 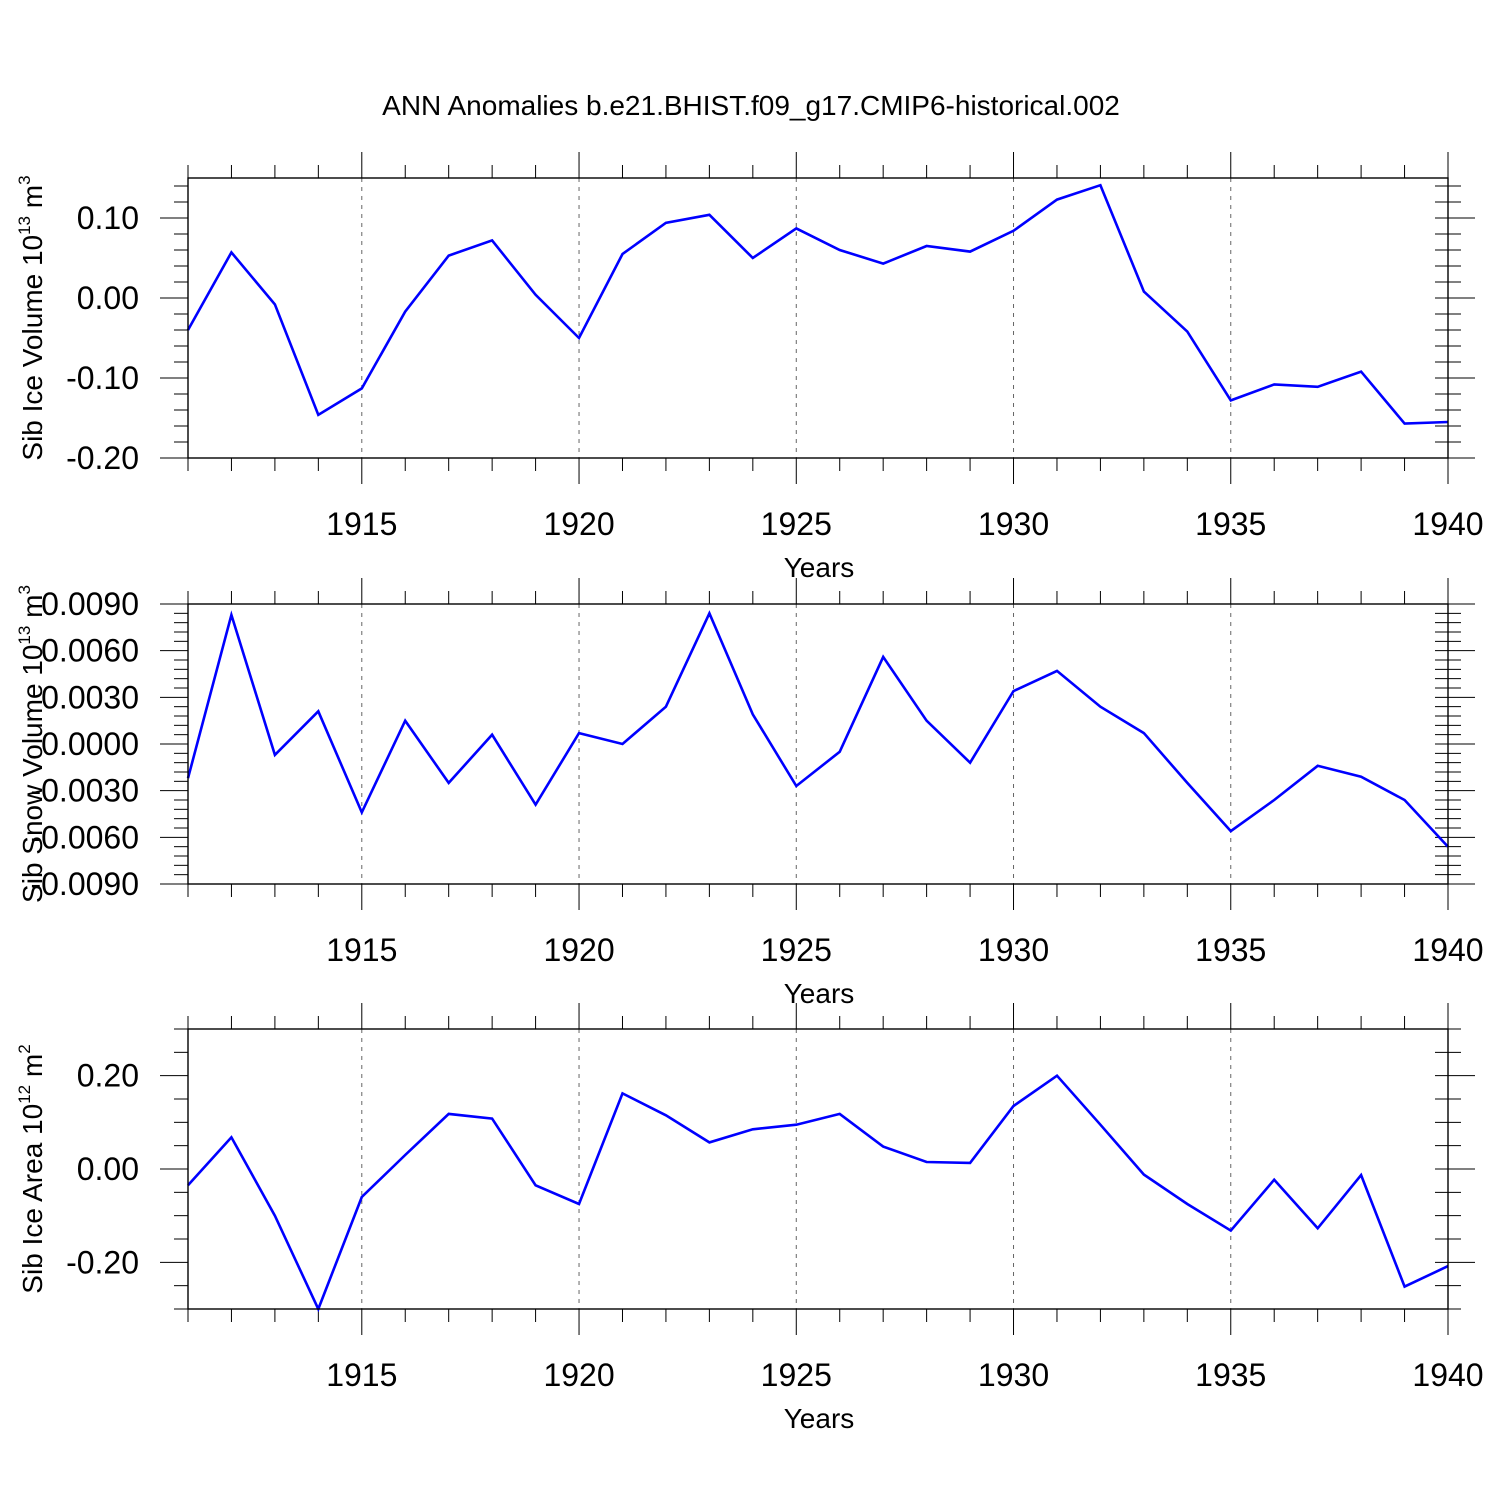 I want to click on y-tick-label: -0.0060, so click(x=84, y=837).